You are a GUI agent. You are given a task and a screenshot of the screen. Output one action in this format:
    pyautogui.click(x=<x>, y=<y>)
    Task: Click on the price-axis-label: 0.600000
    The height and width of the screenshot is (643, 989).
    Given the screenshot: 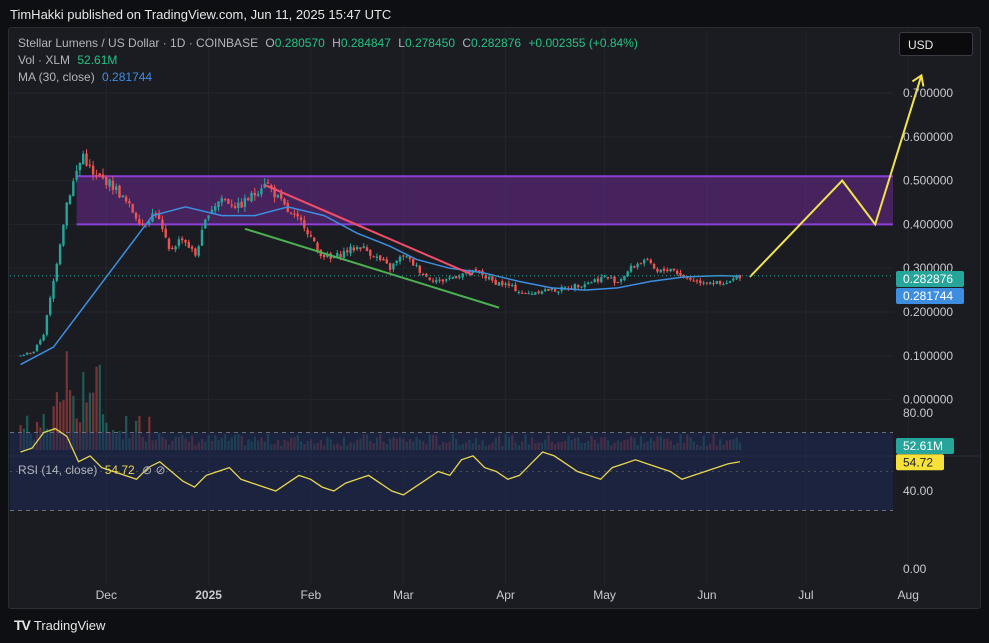 What is the action you would take?
    pyautogui.click(x=928, y=137)
    